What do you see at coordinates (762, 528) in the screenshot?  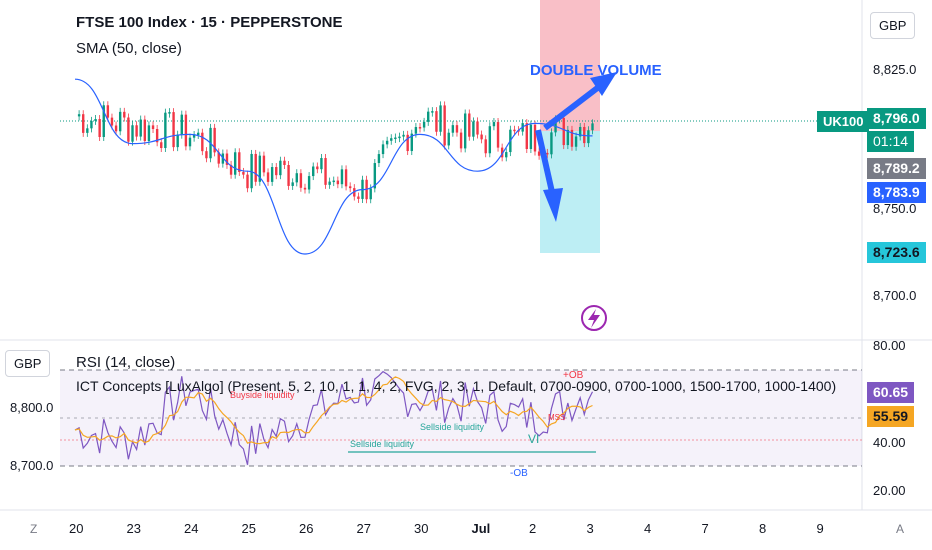 I see `time-label: 8` at bounding box center [762, 528].